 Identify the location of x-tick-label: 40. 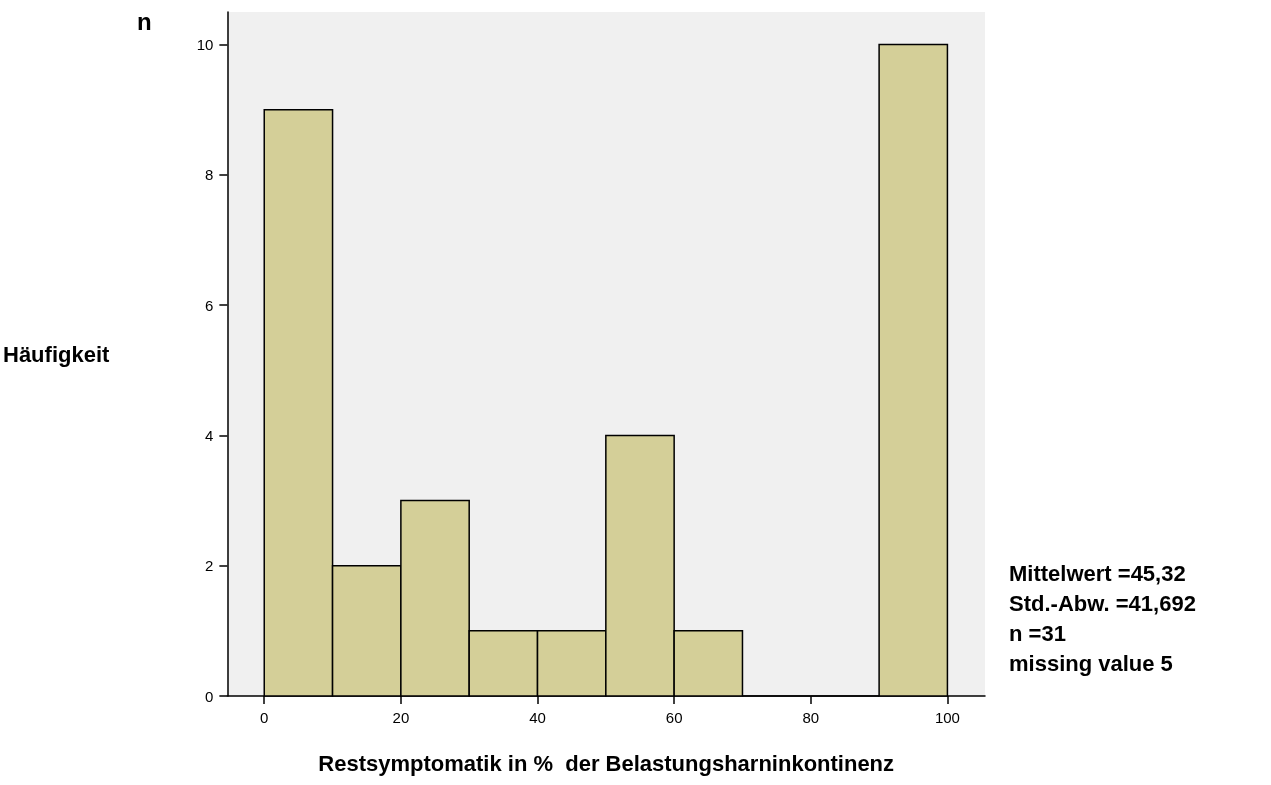
(537, 717).